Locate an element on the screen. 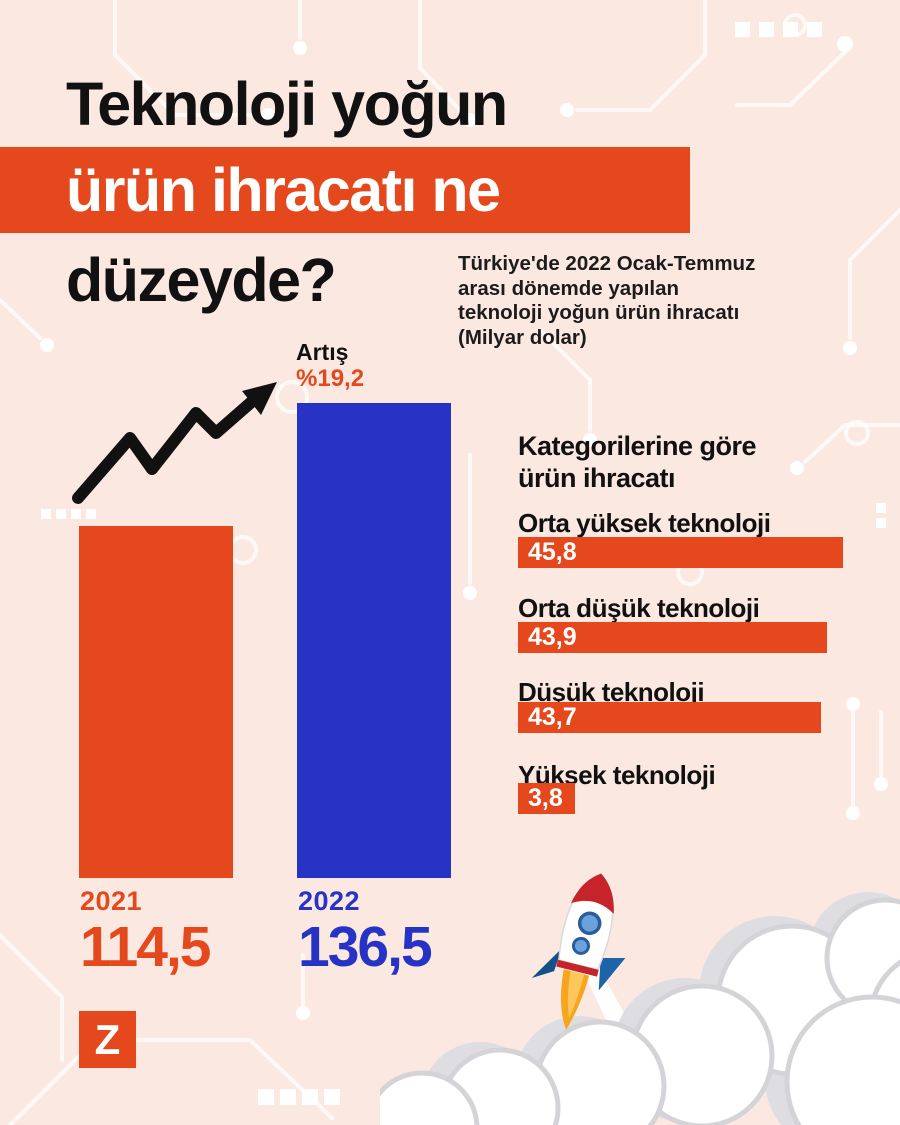 Image resolution: width=900 pixels, height=1125 pixels. year-value: 136,5 is located at coordinates (365, 947).